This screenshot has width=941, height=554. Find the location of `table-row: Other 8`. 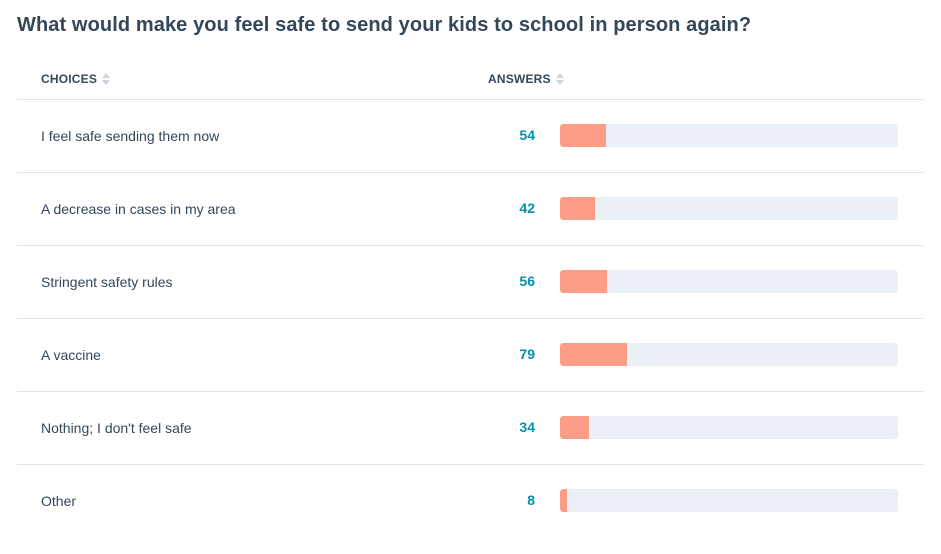

table-row: Other 8 is located at coordinates (470, 501).